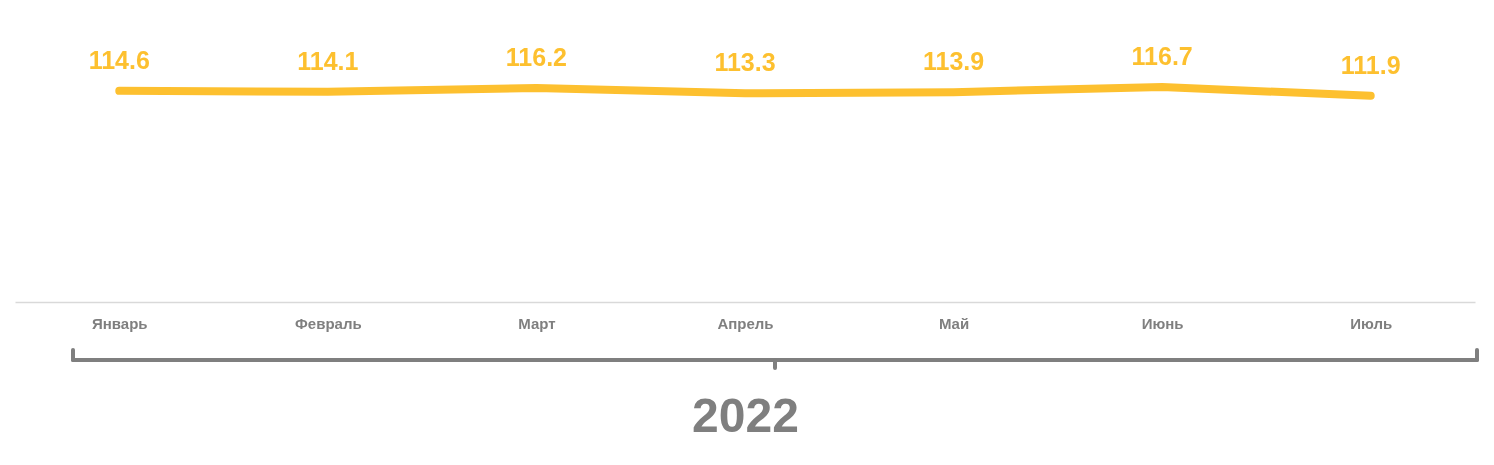  Describe the element at coordinates (328, 60) in the screenshot. I see `data-label: 114.1` at that location.